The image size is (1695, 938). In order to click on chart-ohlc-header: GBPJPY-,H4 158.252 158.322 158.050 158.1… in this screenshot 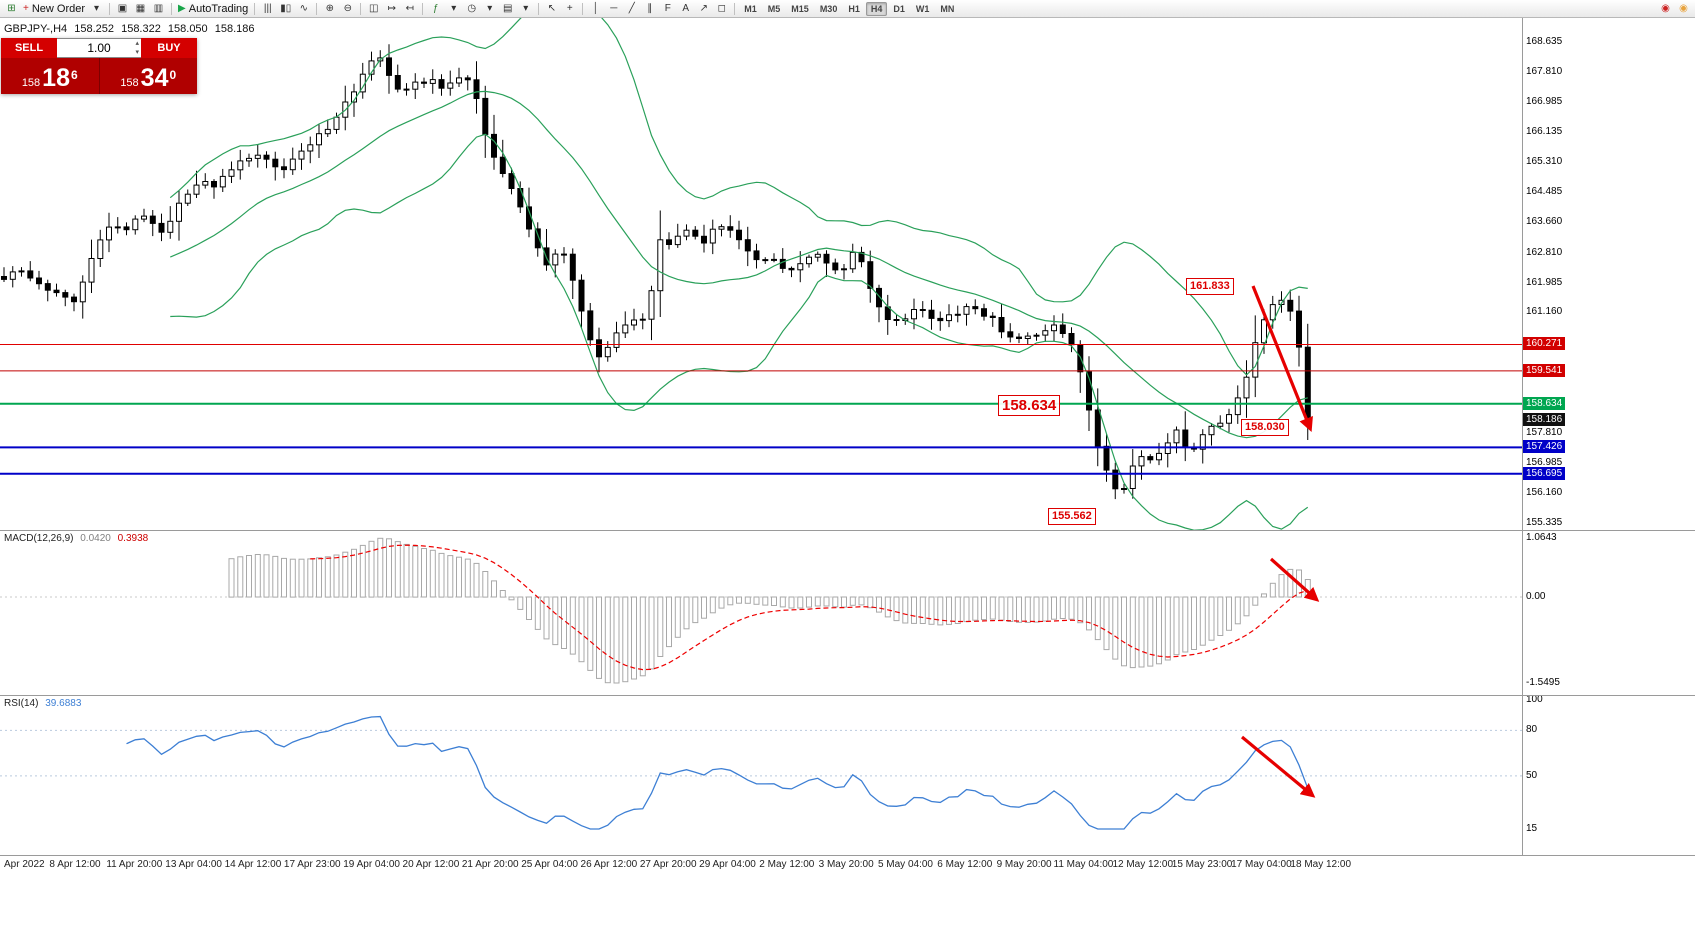, I will do `click(131, 29)`.